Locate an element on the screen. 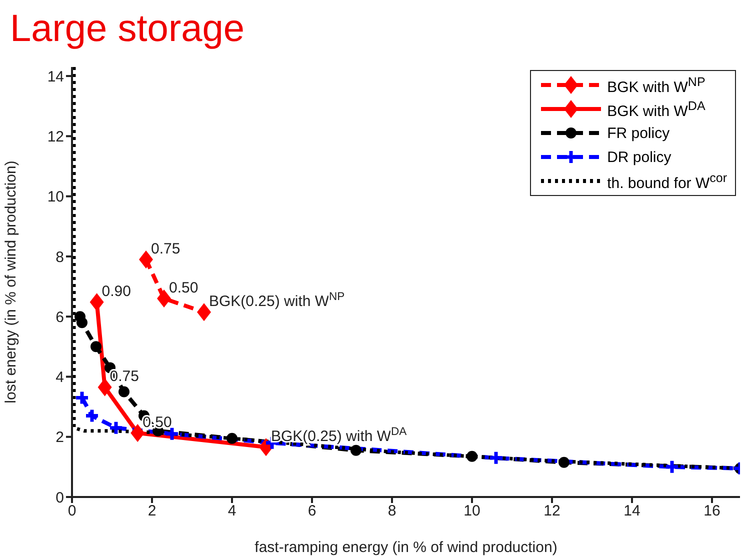  x-tick-label: 10 is located at coordinates (472, 511).